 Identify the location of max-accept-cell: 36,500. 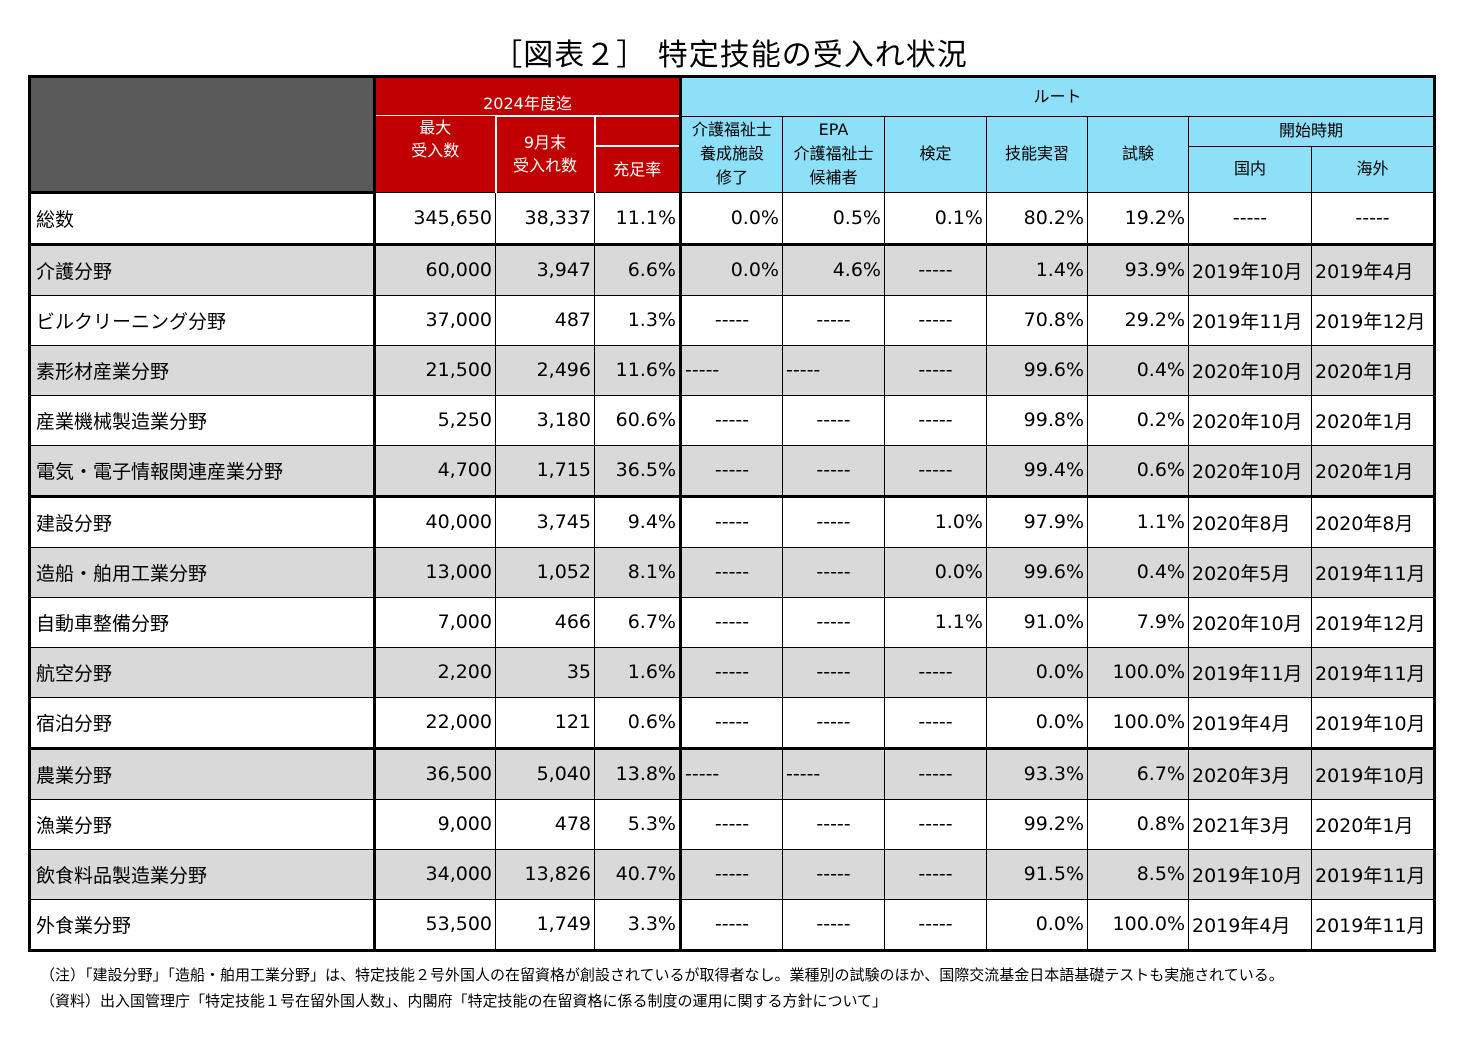
(435, 773).